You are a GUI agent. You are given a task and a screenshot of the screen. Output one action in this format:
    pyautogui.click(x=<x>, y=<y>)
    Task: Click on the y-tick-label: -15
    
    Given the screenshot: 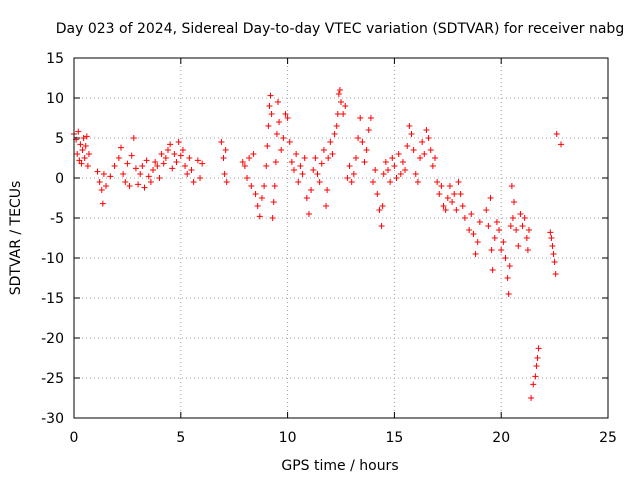 What is the action you would take?
    pyautogui.click(x=52, y=299)
    